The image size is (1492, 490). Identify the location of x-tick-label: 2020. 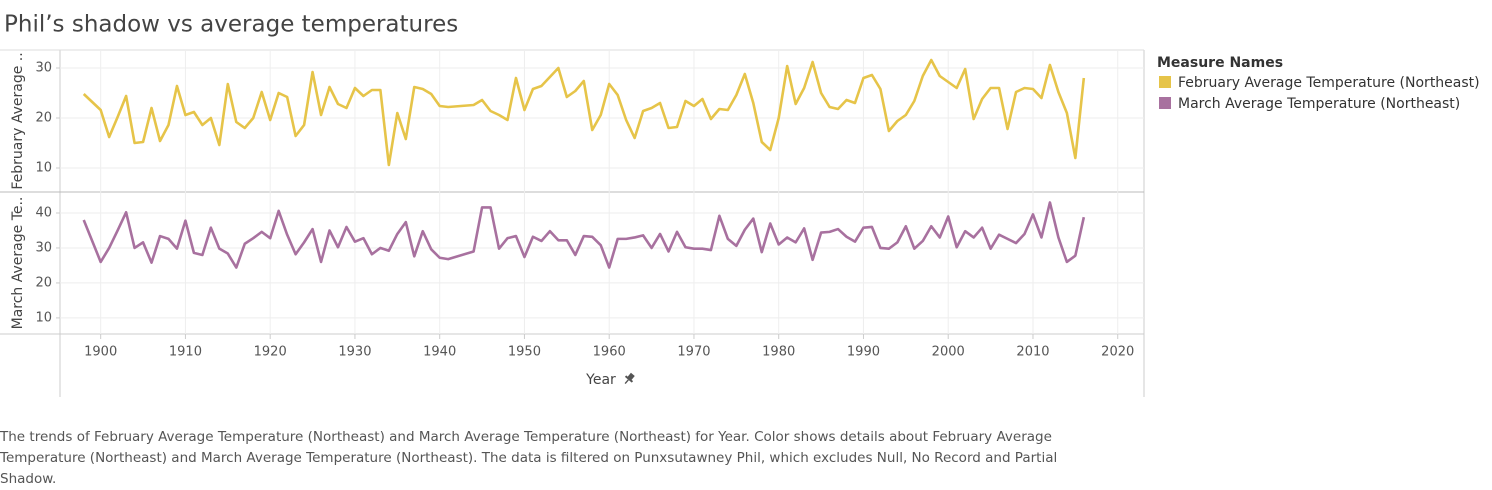
(1117, 352).